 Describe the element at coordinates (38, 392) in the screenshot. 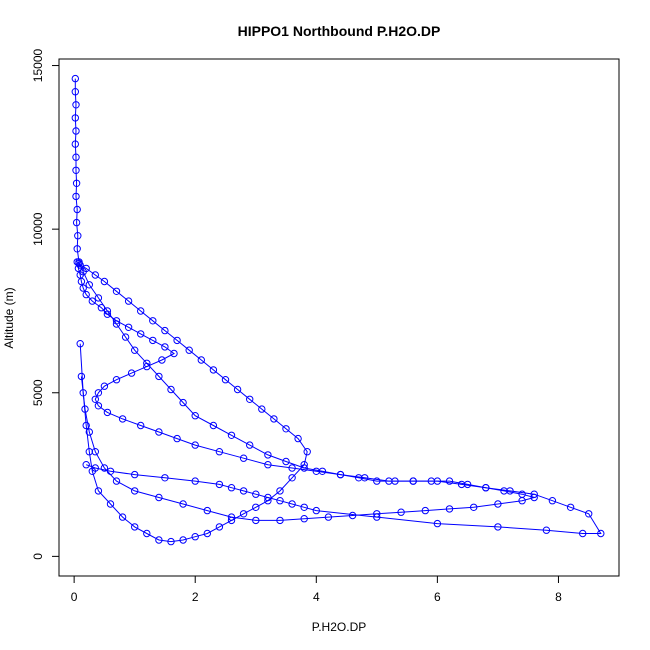

I see `y-tick-label: 5000` at that location.